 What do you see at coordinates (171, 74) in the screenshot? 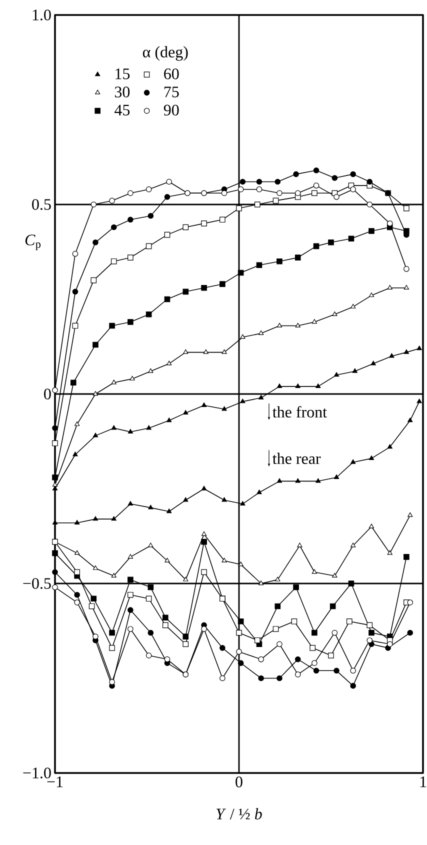
I see `legend-label: 60` at bounding box center [171, 74].